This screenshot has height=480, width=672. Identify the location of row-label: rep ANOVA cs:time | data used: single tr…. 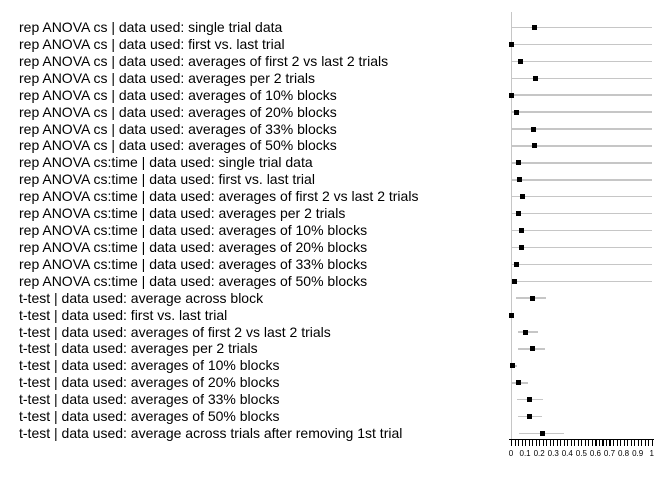
(166, 162).